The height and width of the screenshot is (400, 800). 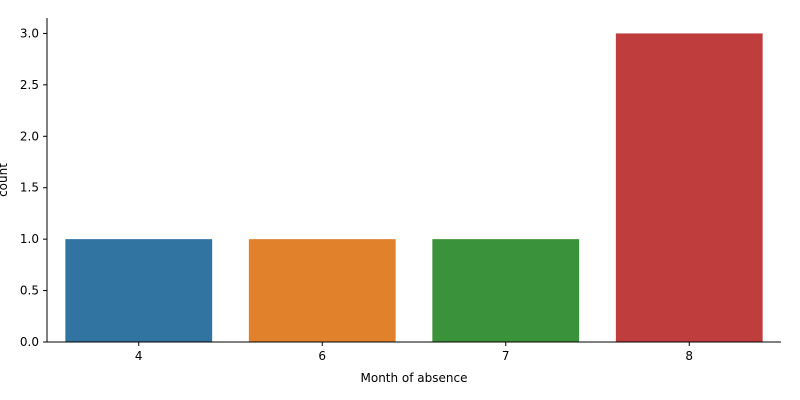 I want to click on y-tick-label: 2.0, so click(x=29, y=136).